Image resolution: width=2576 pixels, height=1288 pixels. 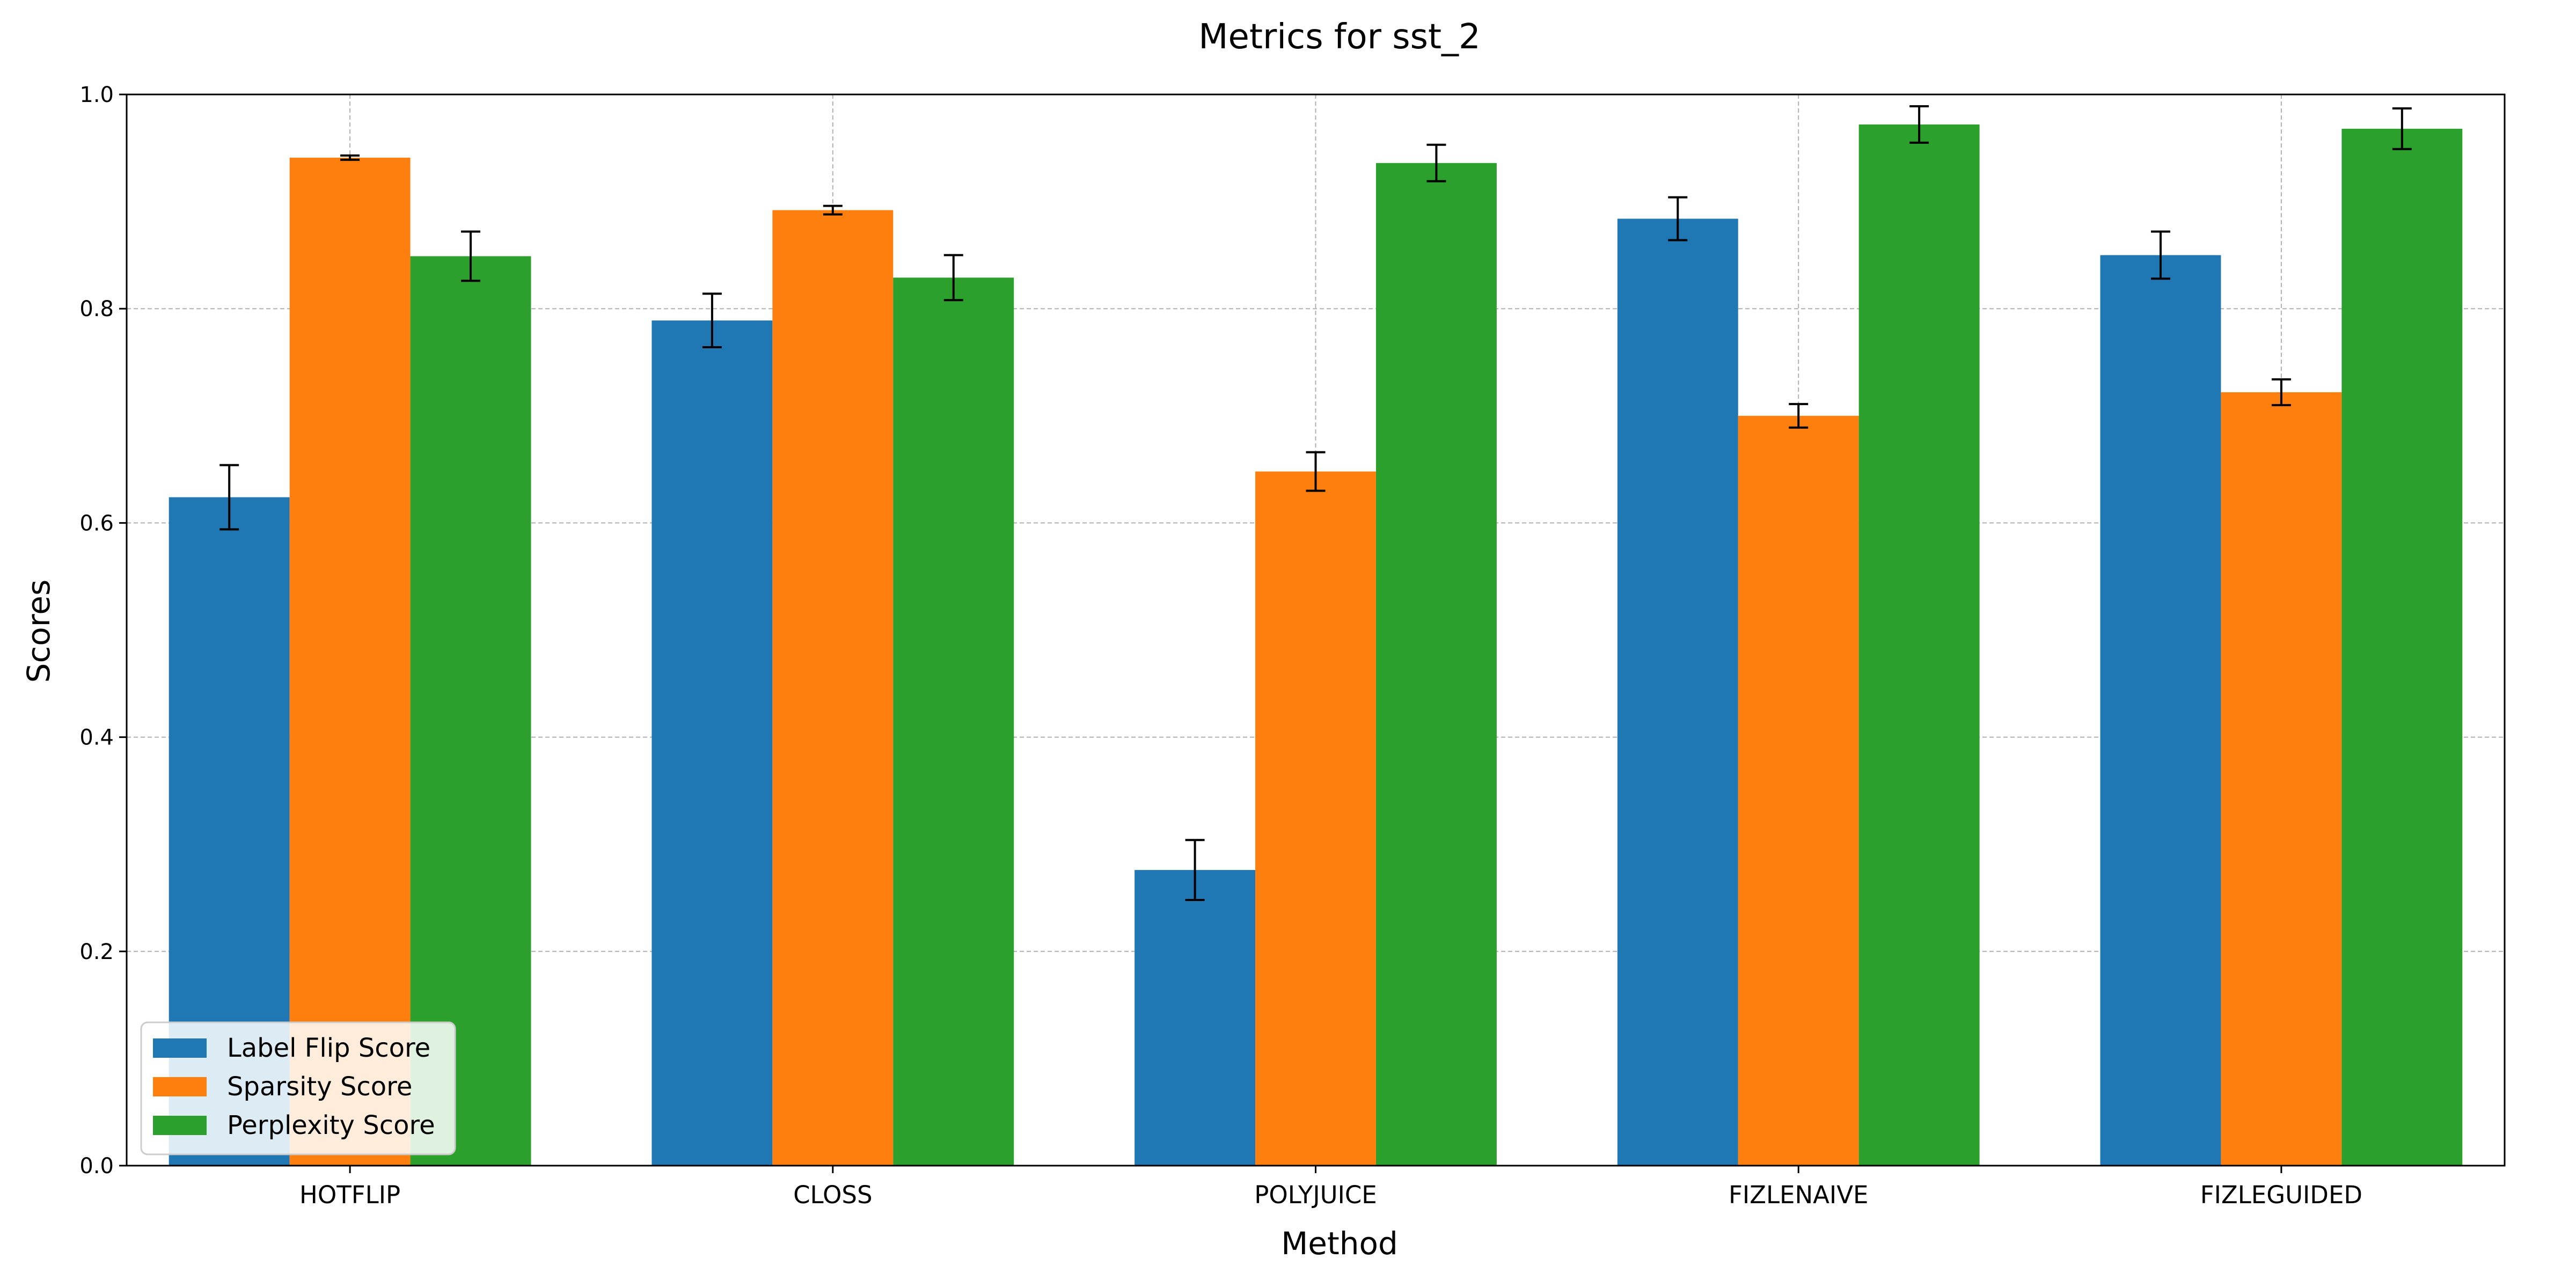 What do you see at coordinates (1339, 1243) in the screenshot?
I see `x-axis-label: Method` at bounding box center [1339, 1243].